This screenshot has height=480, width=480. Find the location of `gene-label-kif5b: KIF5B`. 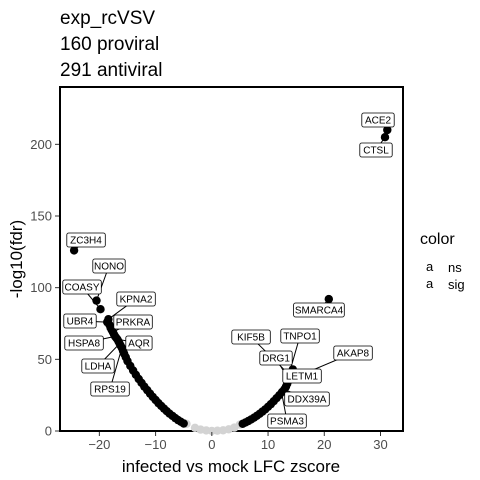

gene-label-kif5b: KIF5B is located at coordinates (251, 338).